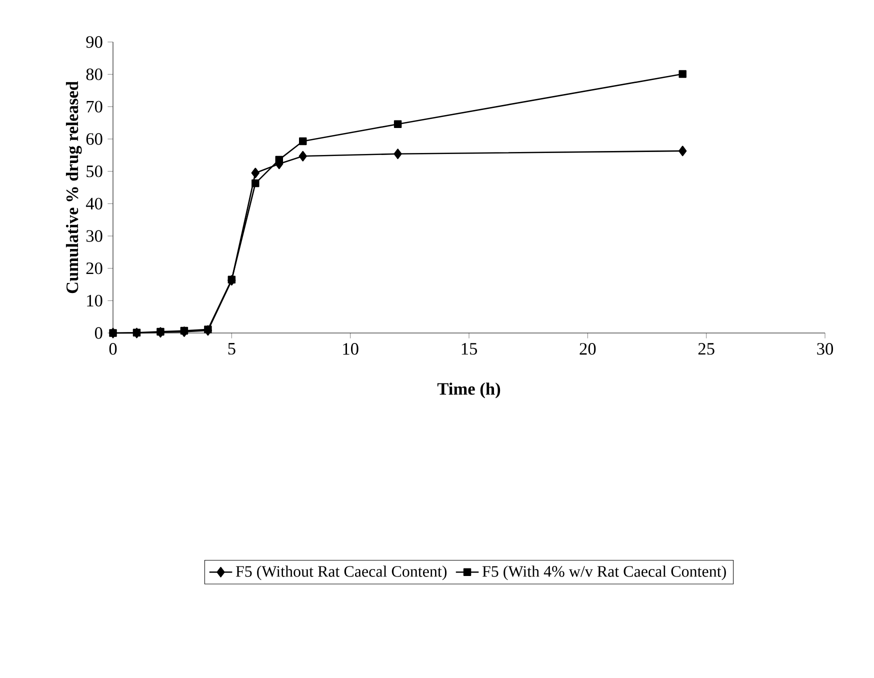  What do you see at coordinates (468, 390) in the screenshot?
I see `x-axis-title: Time (h)` at bounding box center [468, 390].